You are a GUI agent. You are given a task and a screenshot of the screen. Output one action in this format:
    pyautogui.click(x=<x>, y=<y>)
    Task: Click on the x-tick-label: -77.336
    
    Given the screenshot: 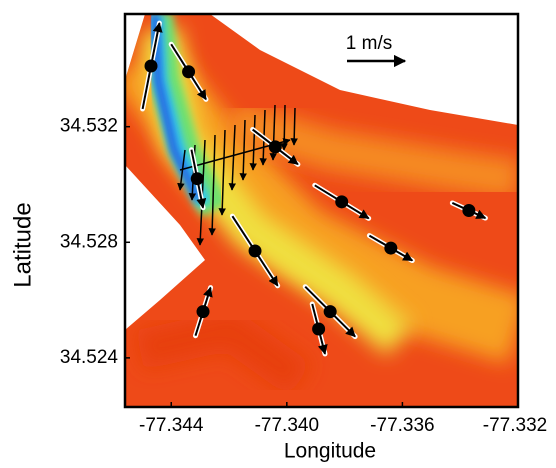 What is the action you would take?
    pyautogui.click(x=402, y=425)
    